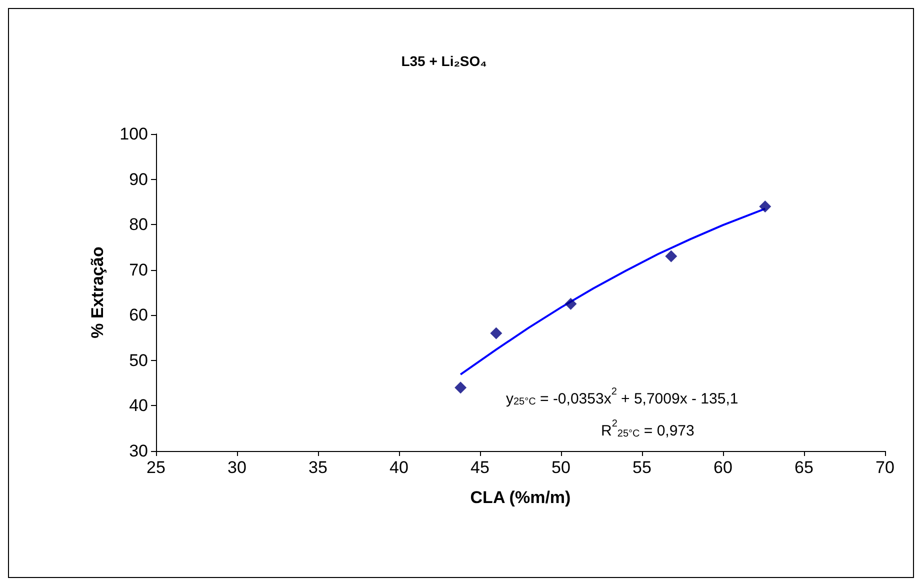 The height and width of the screenshot is (588, 924). I want to click on x-tick-label: 65, so click(804, 467).